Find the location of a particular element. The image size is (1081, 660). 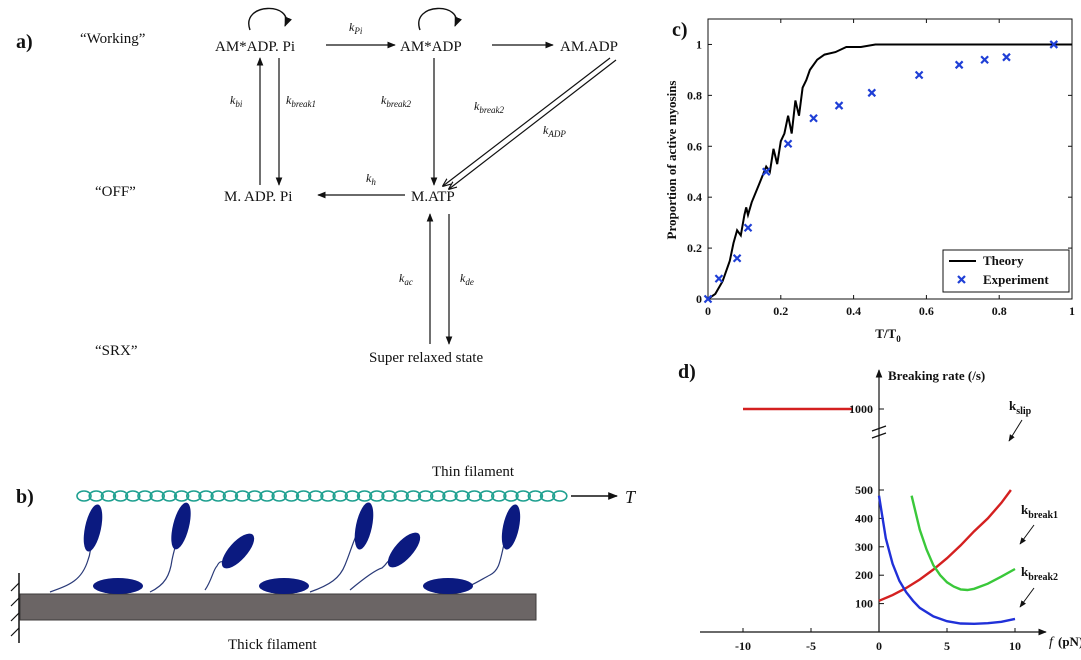

legend-box is located at coordinates (1006, 271).